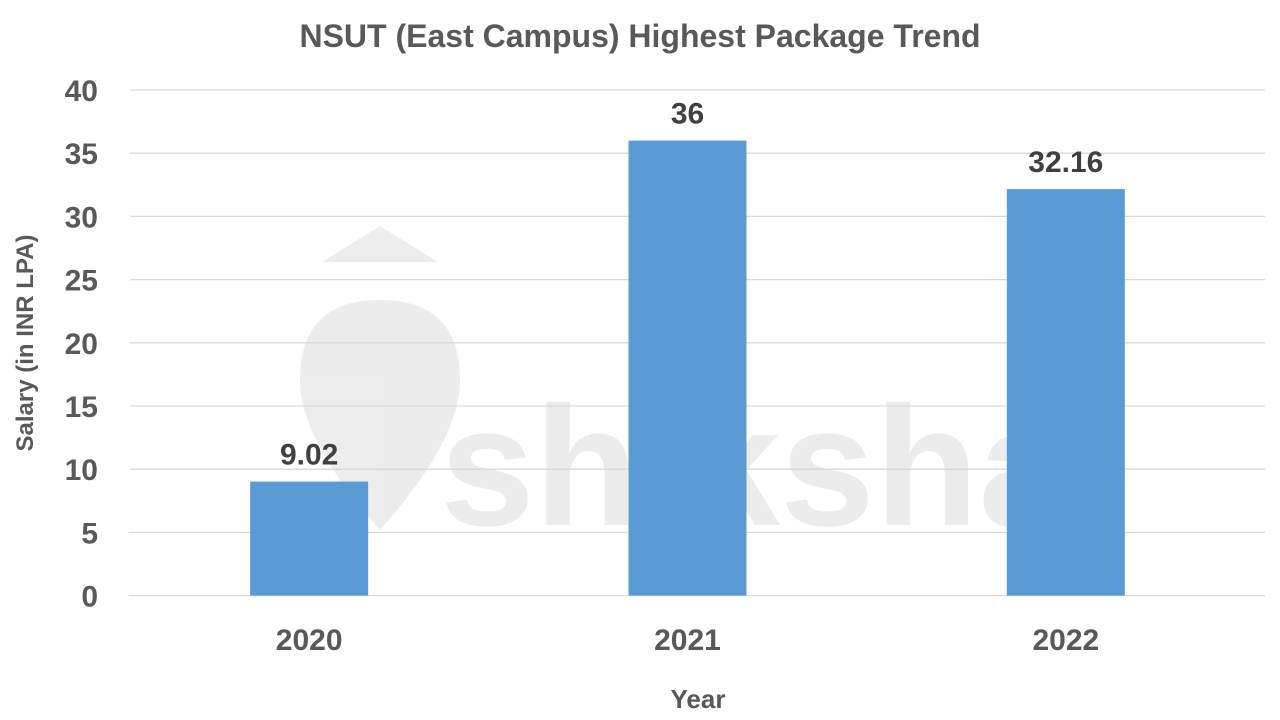 Image resolution: width=1280 pixels, height=720 pixels. Describe the element at coordinates (698, 699) in the screenshot. I see `x-axis-label: Year` at that location.